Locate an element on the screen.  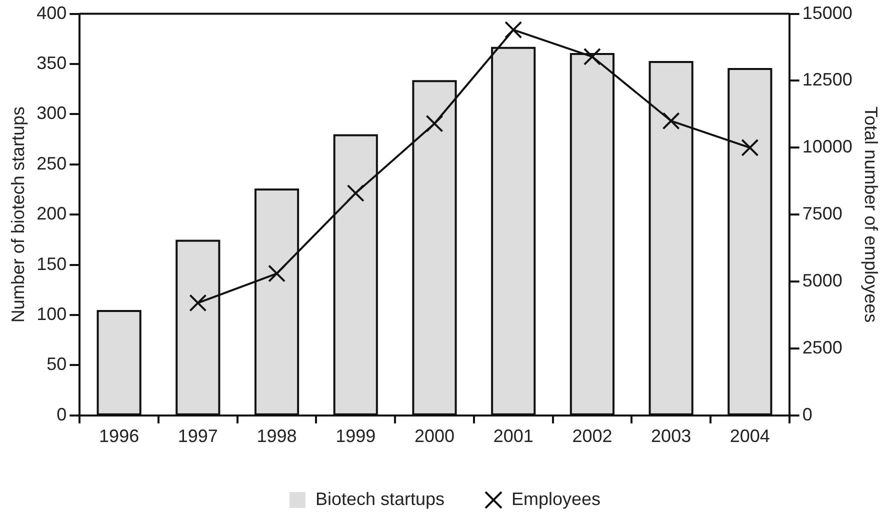
y-tick-label: 400 is located at coordinates (51, 12).